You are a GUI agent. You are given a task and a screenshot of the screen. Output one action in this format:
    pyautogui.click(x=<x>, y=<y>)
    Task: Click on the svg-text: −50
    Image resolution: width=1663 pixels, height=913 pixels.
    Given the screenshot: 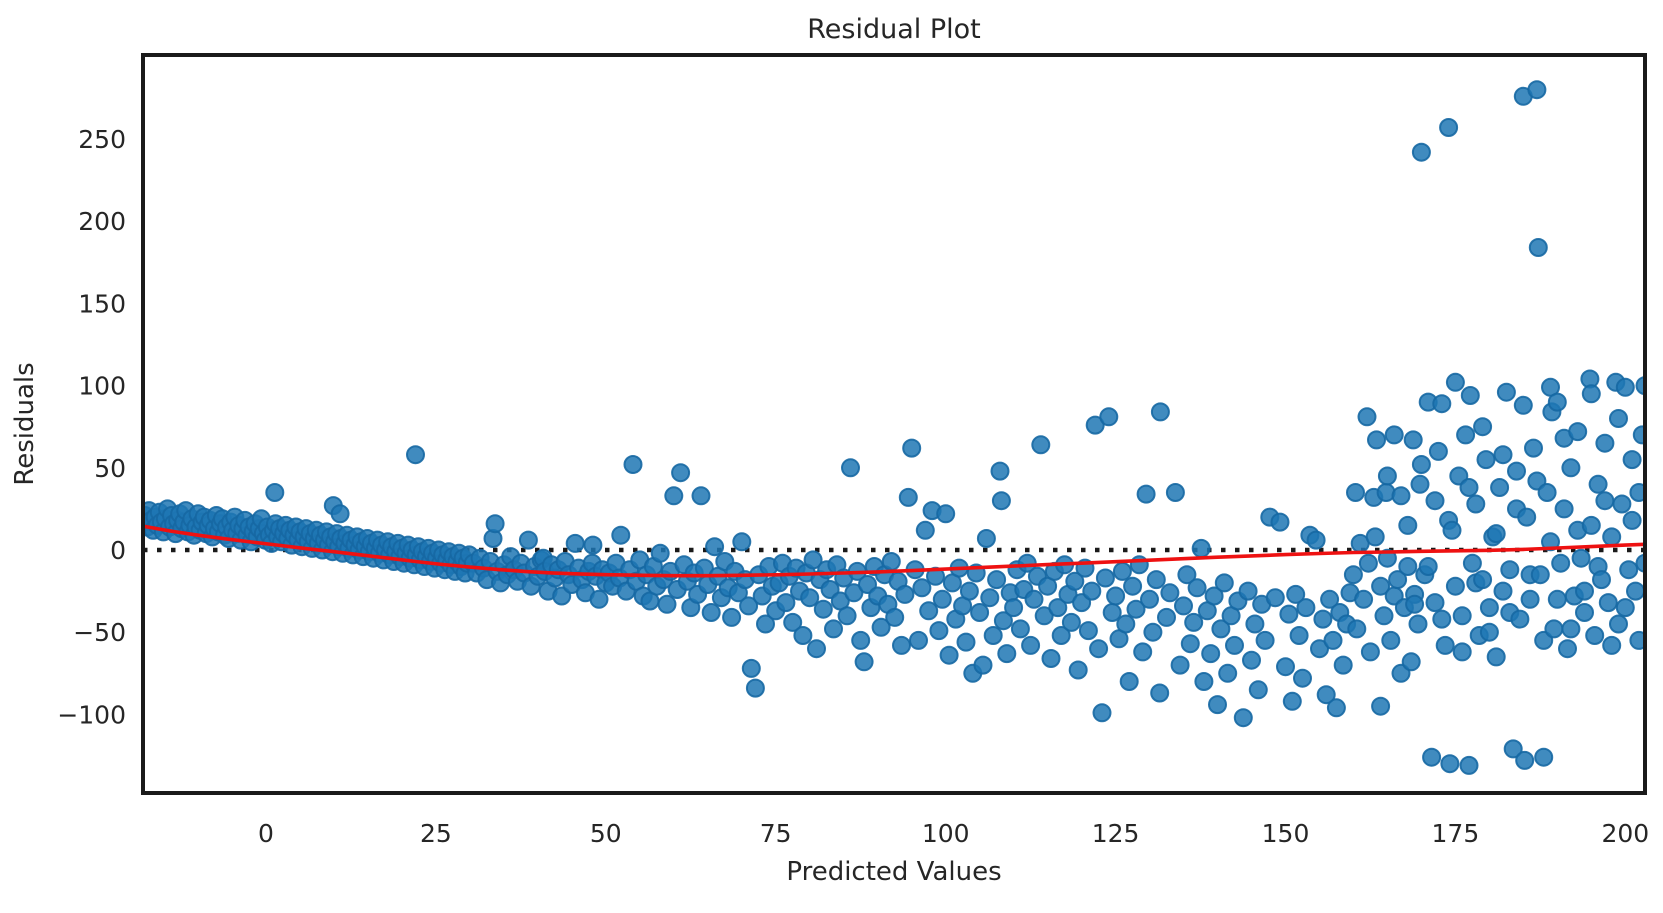 What is the action you would take?
    pyautogui.click(x=99, y=632)
    